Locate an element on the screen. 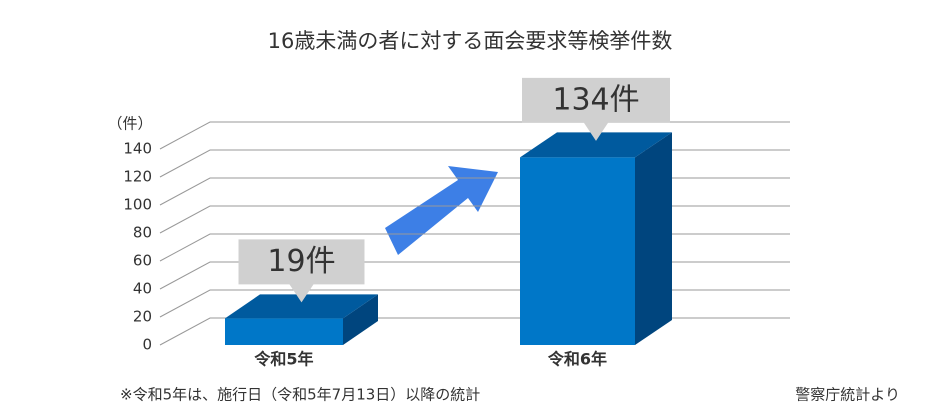  x-tick-label: 令和5年 is located at coordinates (283, 359).